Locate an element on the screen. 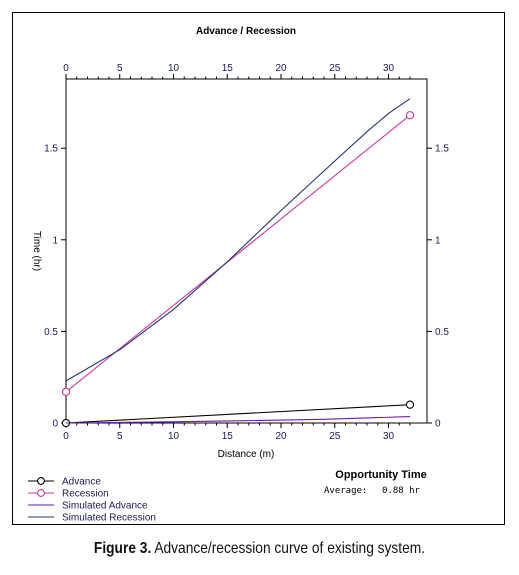 The image size is (519, 575). y-tick-label-left: 0.5 is located at coordinates (51, 332).